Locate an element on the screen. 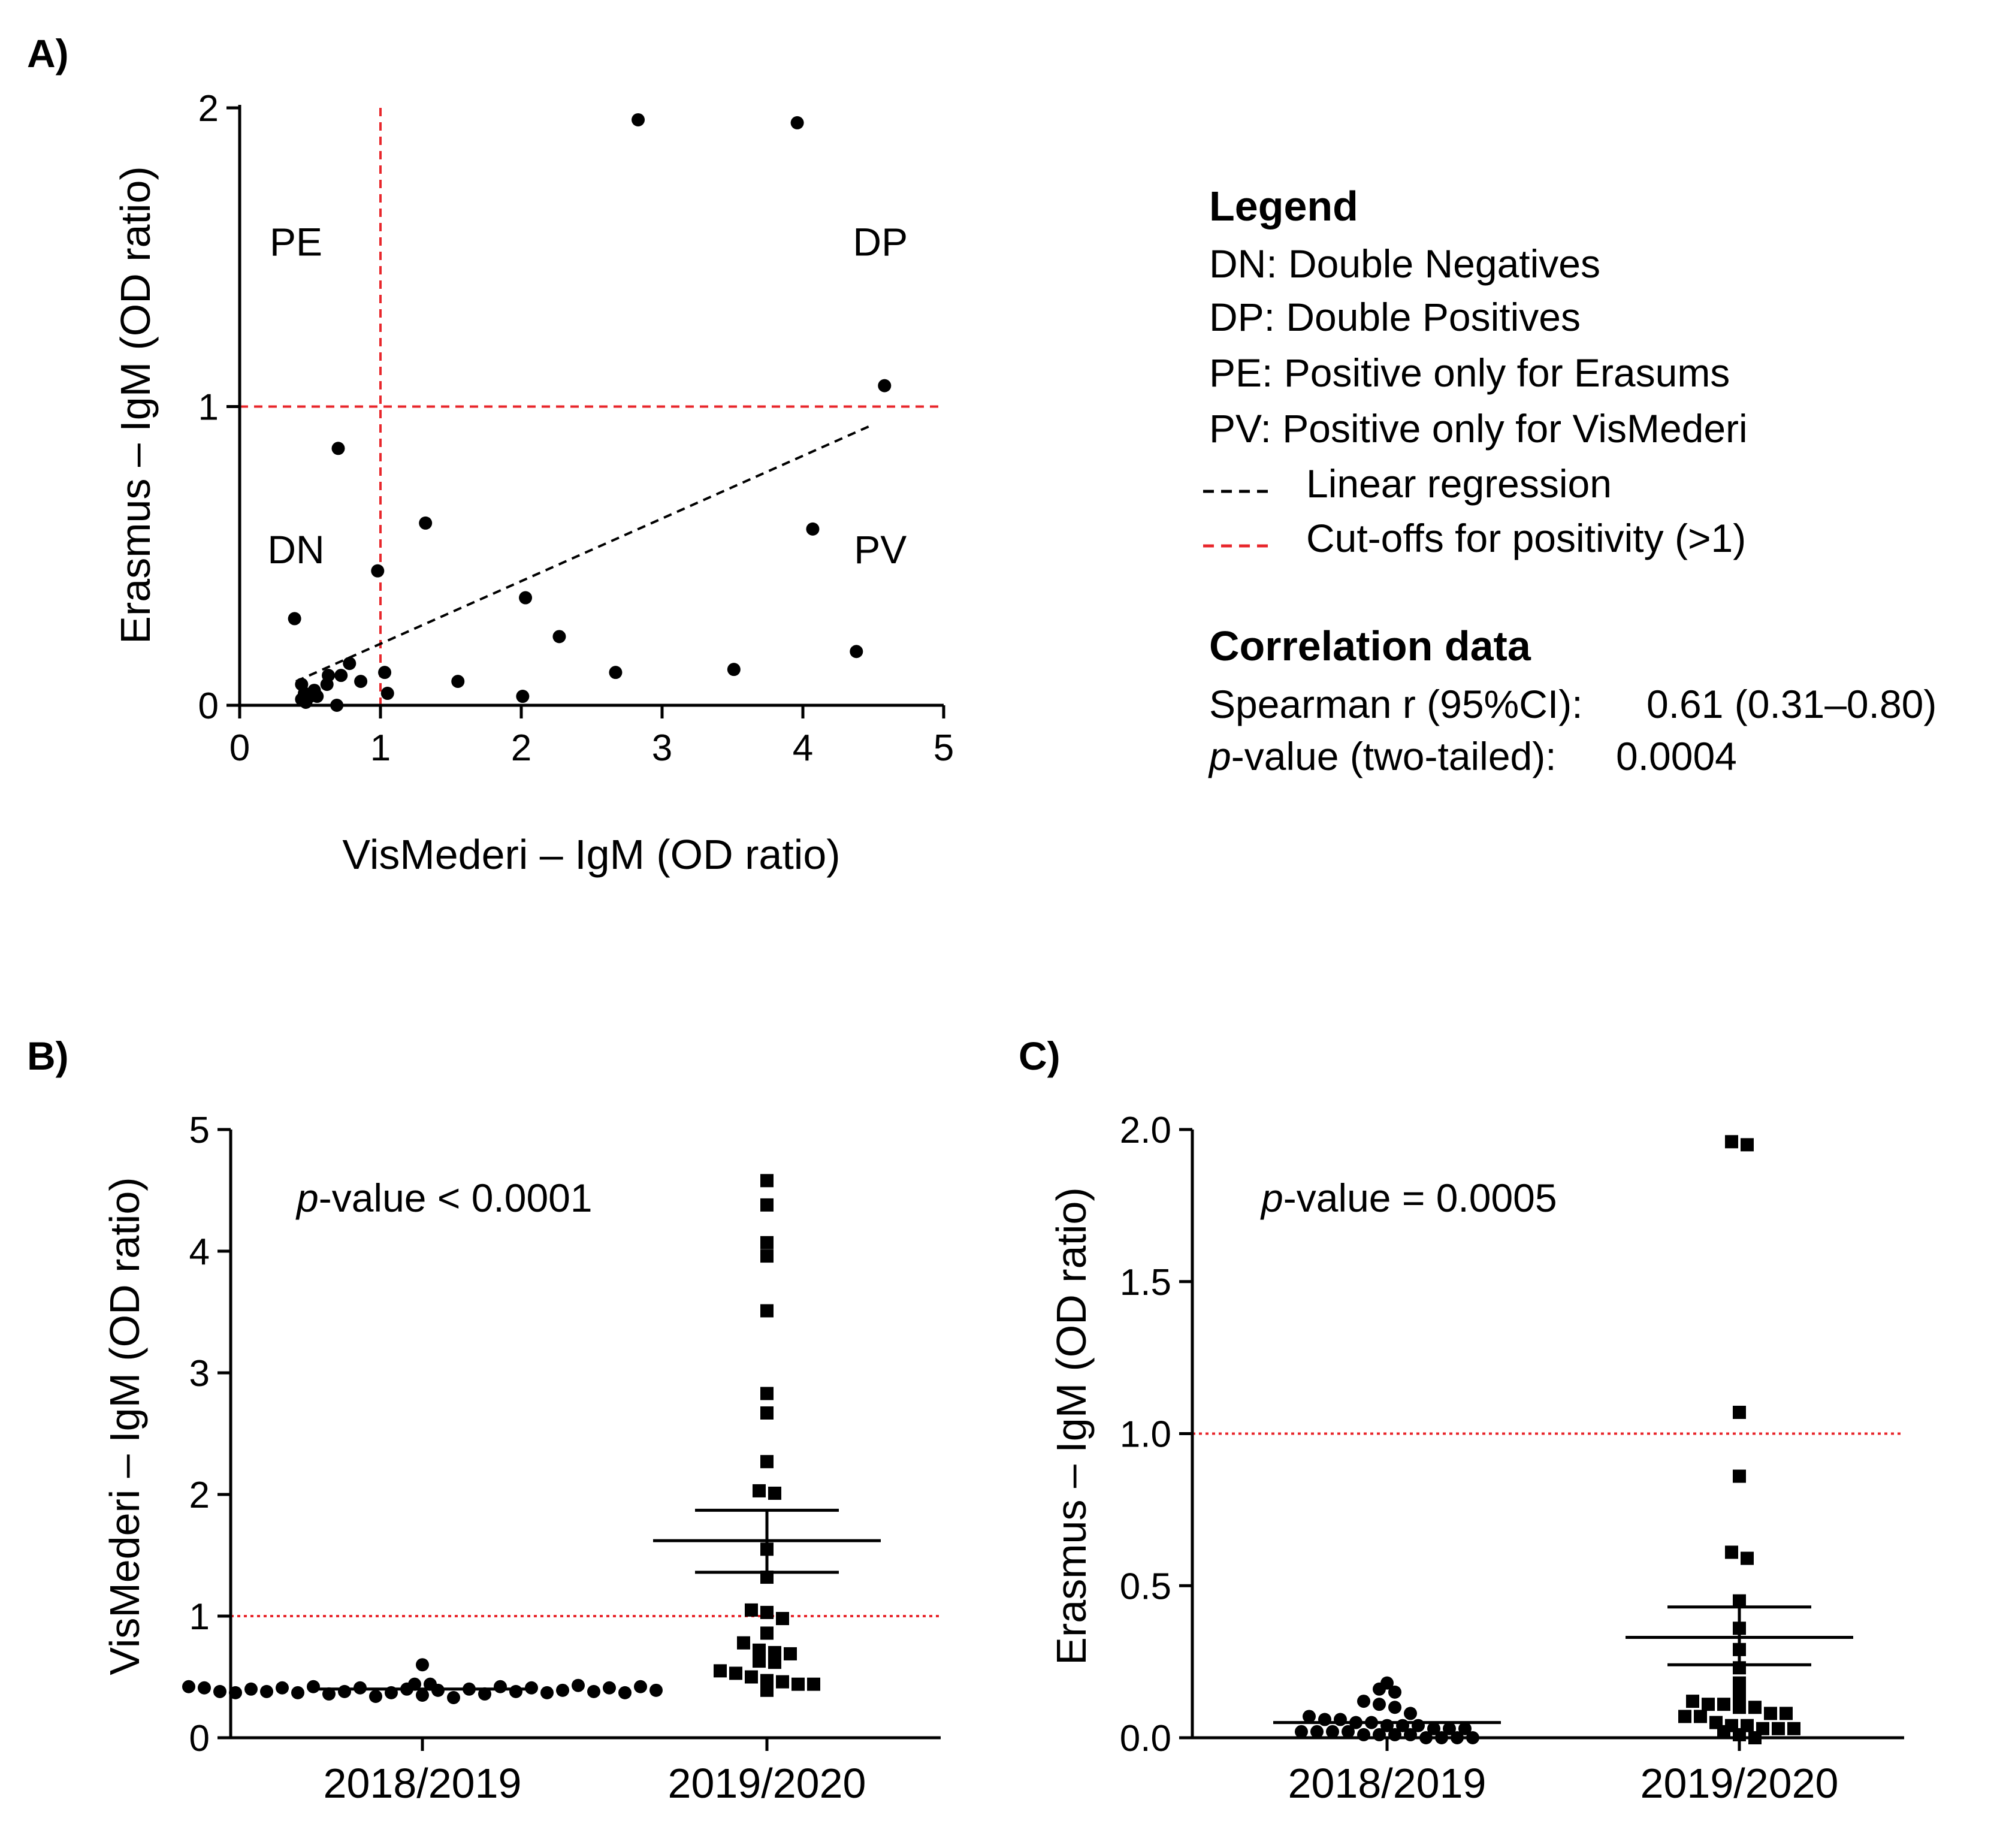 Image resolution: width=2000 pixels, height=1848 pixels. p-italic: p is located at coordinates (1220, 756).